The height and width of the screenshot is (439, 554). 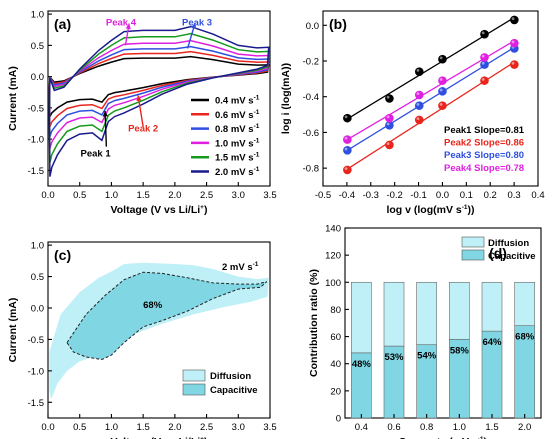 I want to click on y-axis-label: Current (mA), so click(x=13, y=98).